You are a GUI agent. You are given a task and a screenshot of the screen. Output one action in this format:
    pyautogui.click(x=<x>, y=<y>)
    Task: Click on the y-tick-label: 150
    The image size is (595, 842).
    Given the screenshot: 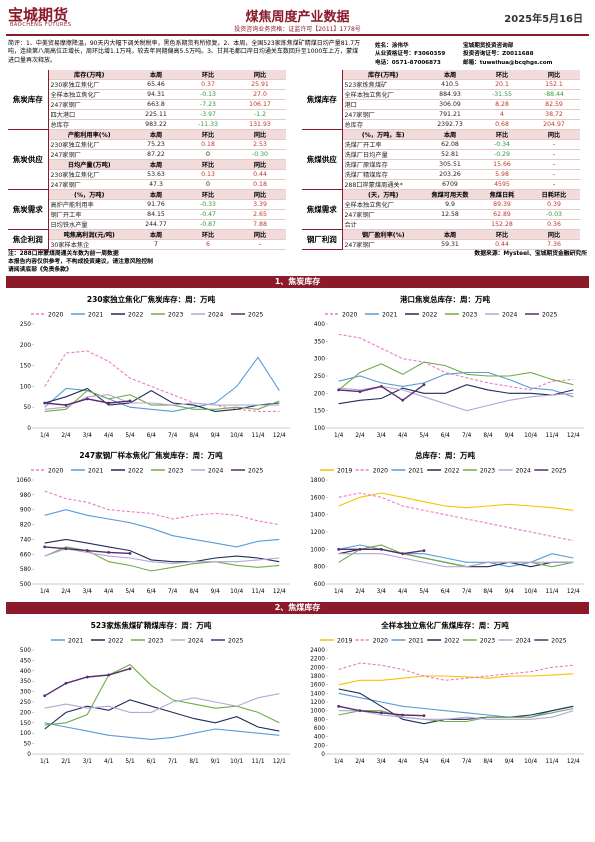 What is the action you would take?
    pyautogui.click(x=25, y=367)
    